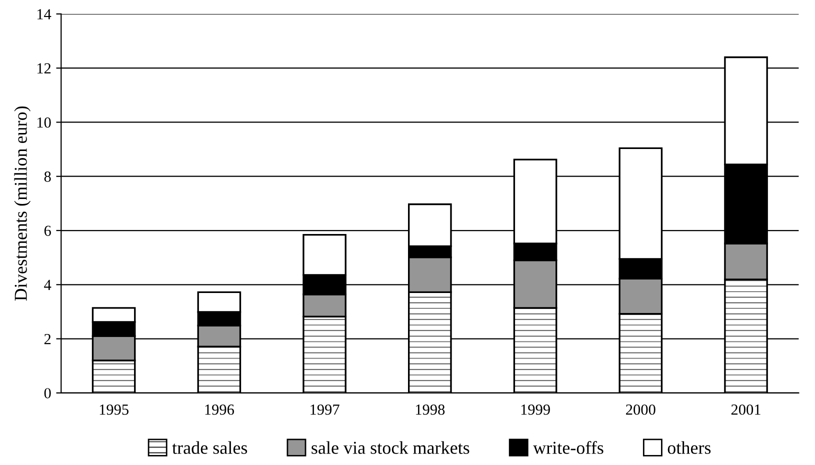 The height and width of the screenshot is (465, 815). I want to click on y-tick-label: 4, so click(48, 285).